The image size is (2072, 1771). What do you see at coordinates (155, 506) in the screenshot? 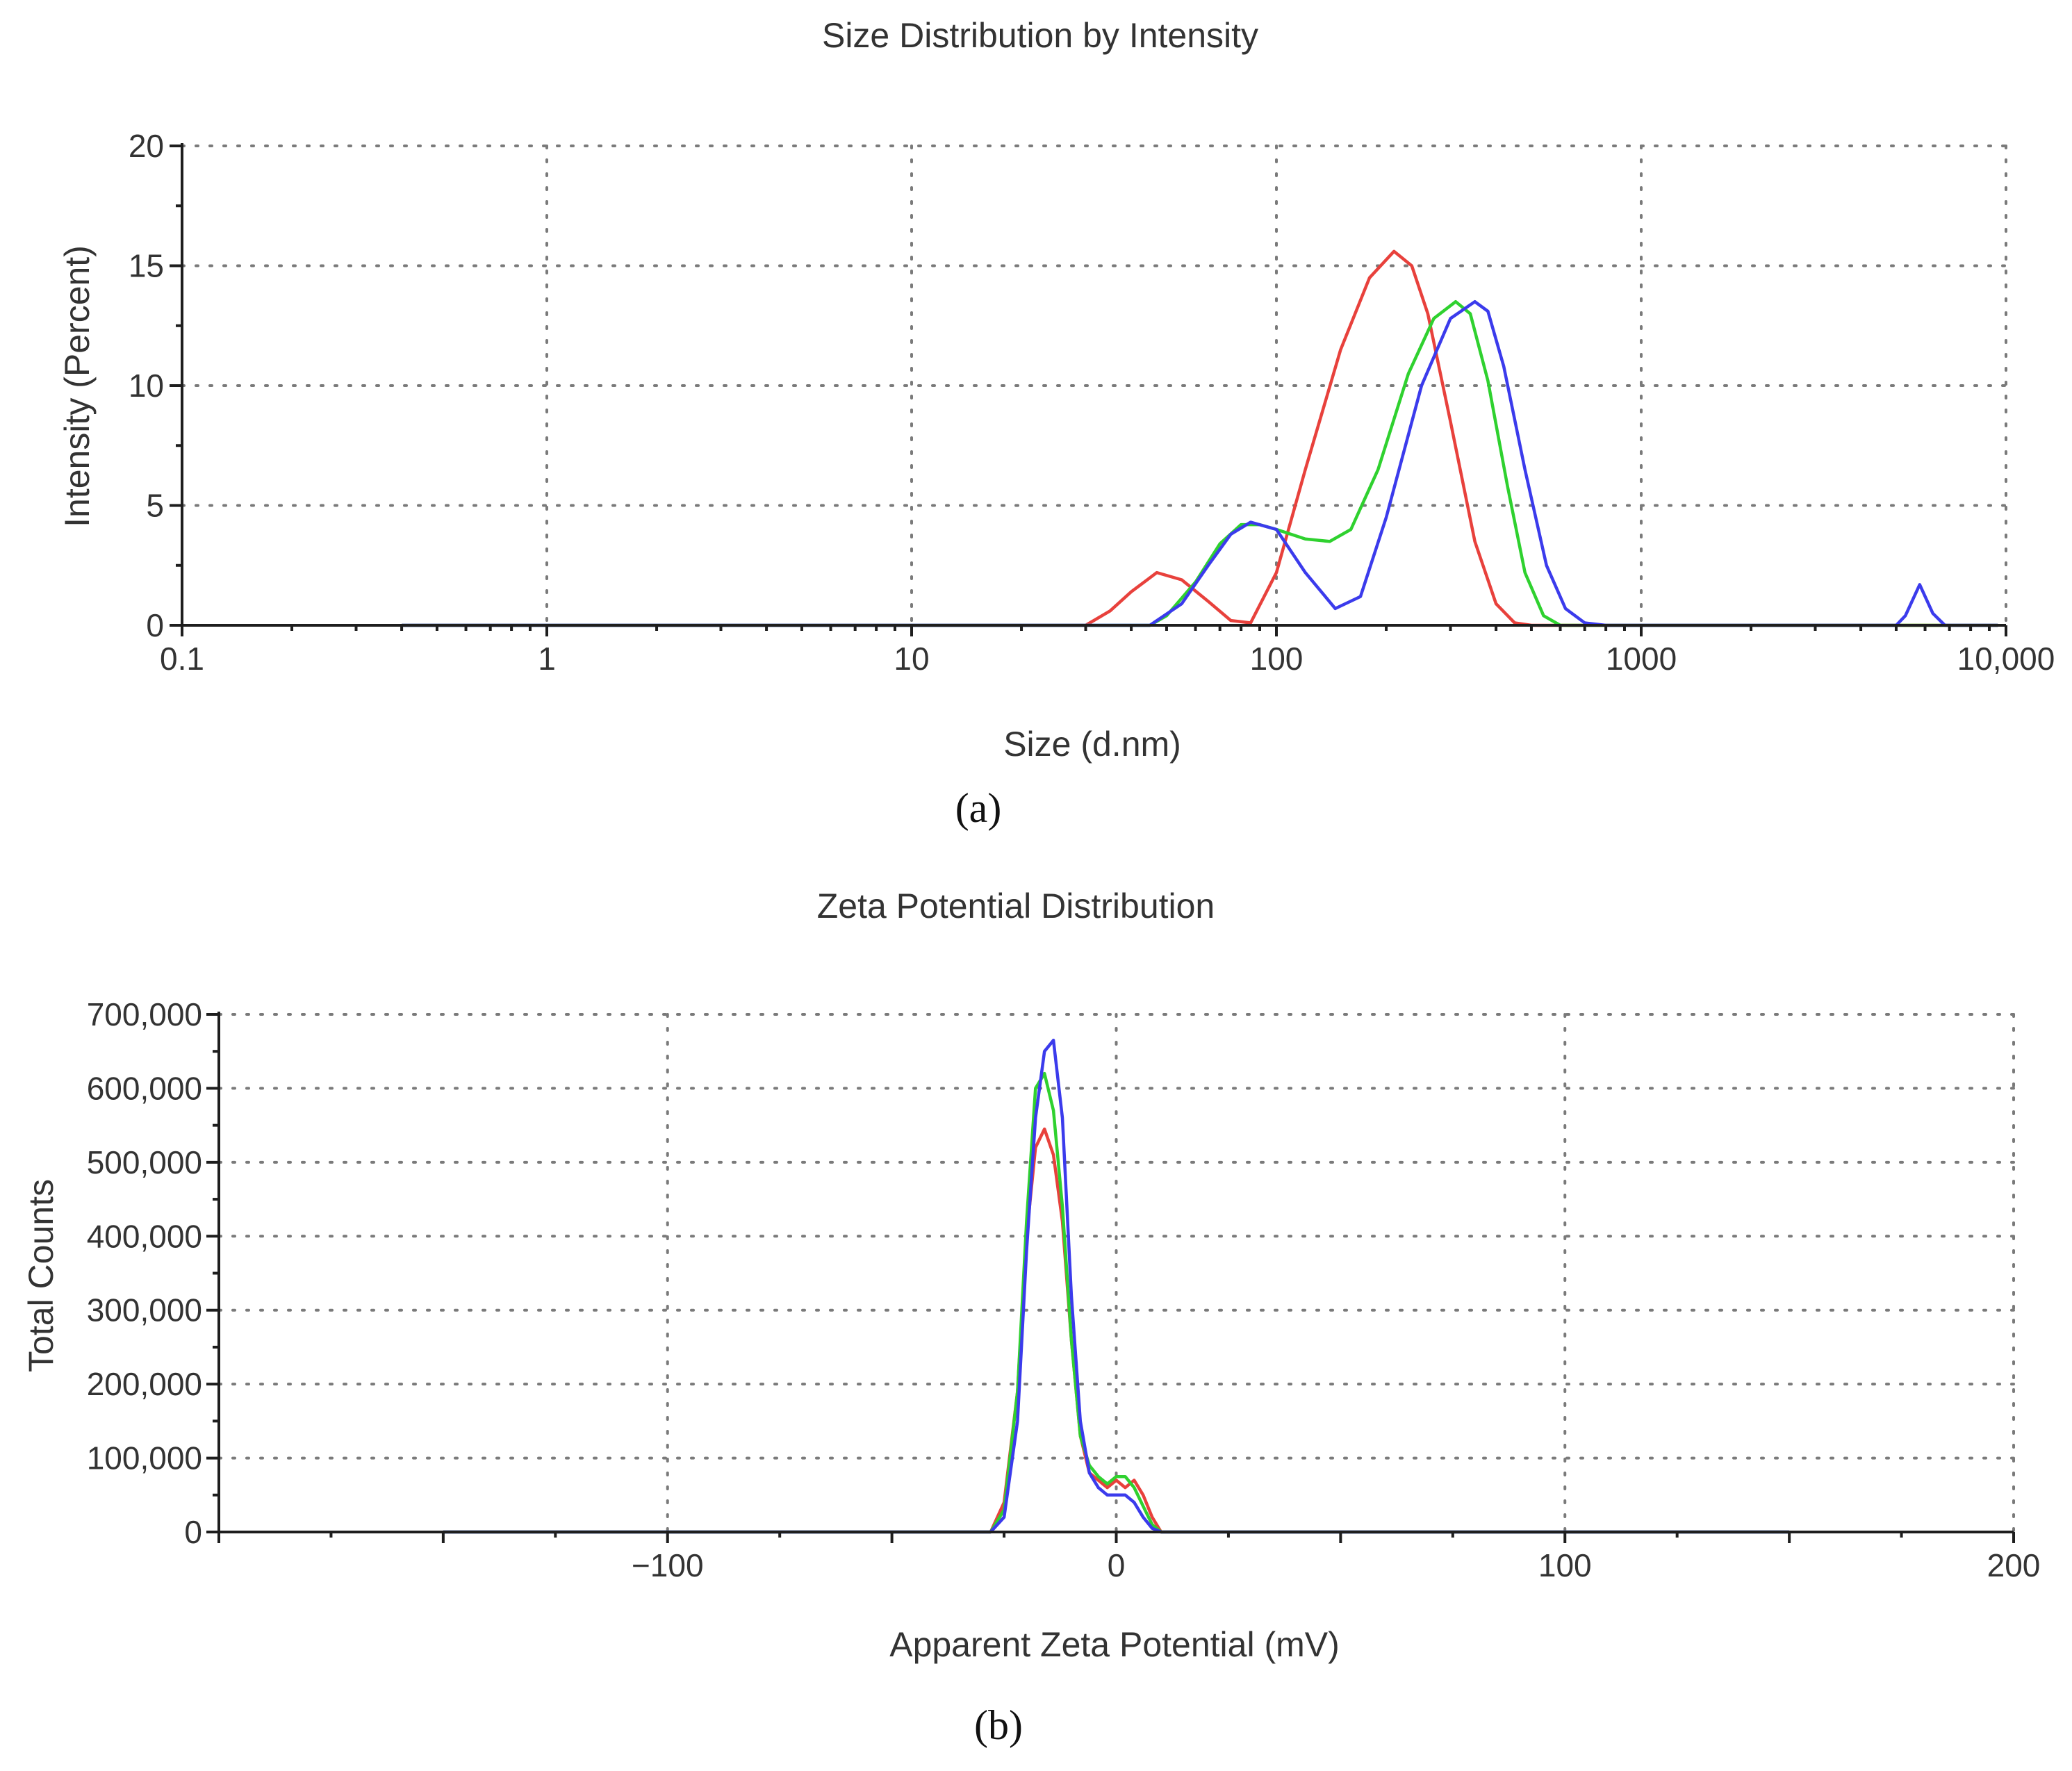
I see `y-tick-label: 5` at bounding box center [155, 506].